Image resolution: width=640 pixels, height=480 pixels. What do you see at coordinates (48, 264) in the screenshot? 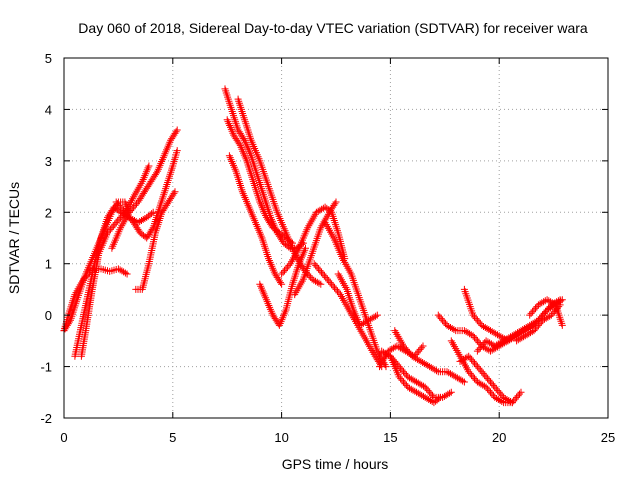
I see `y-tick-label-3: 1` at bounding box center [48, 264].